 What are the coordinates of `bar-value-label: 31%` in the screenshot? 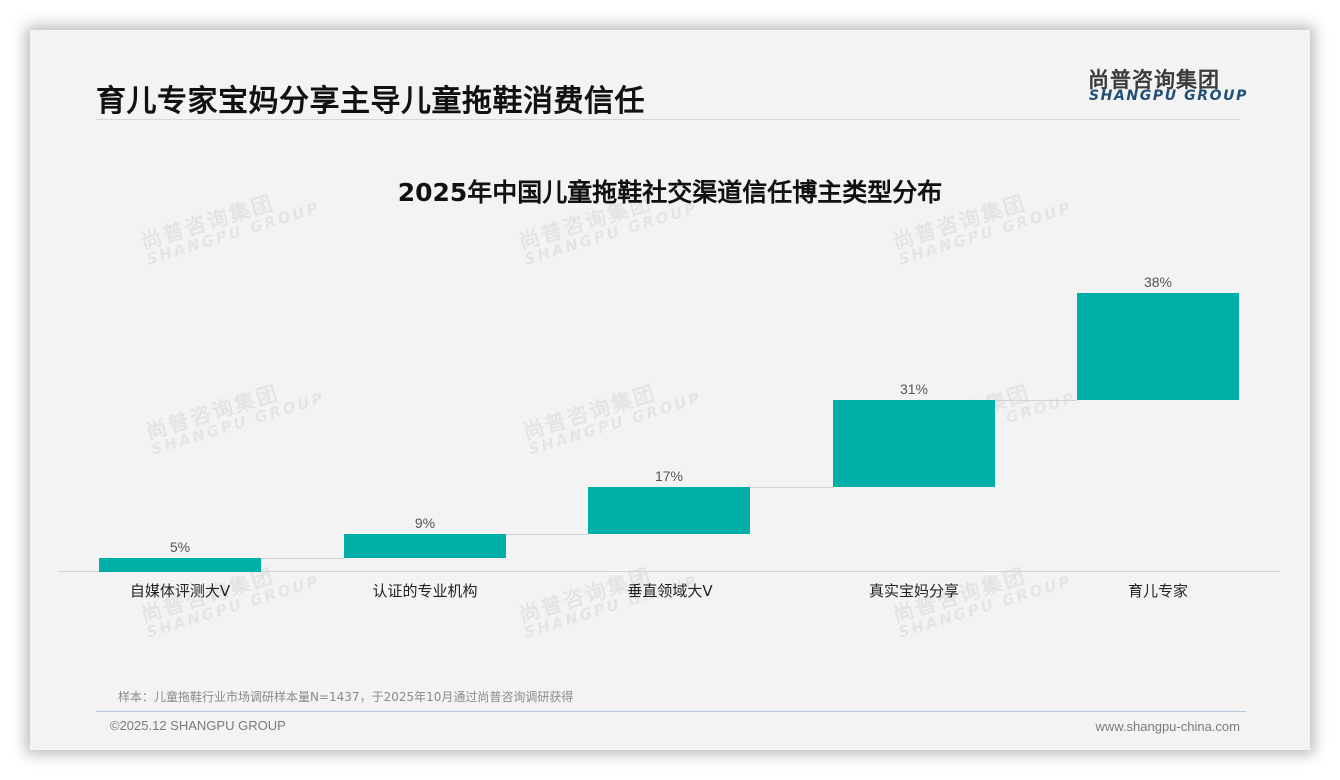 It's located at (914, 389).